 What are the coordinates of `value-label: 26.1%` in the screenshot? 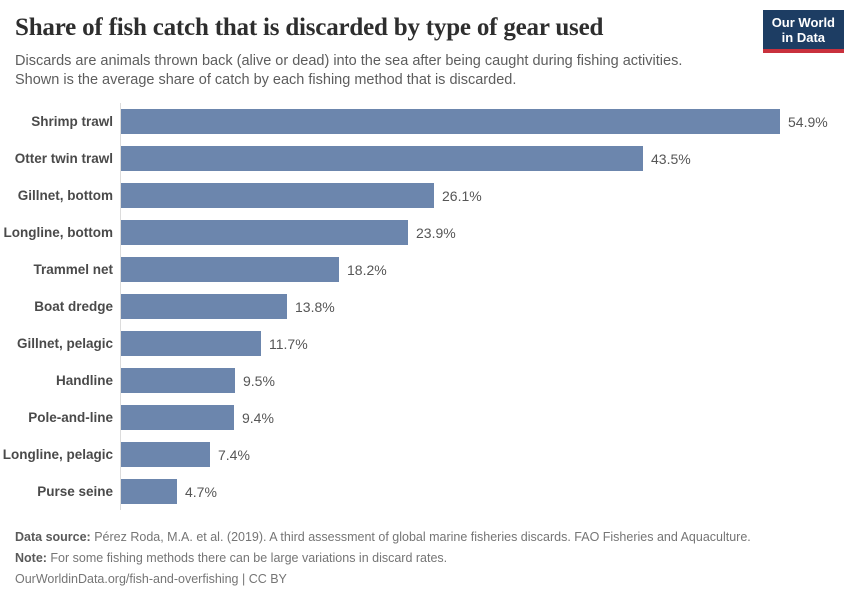 It's located at (462, 195).